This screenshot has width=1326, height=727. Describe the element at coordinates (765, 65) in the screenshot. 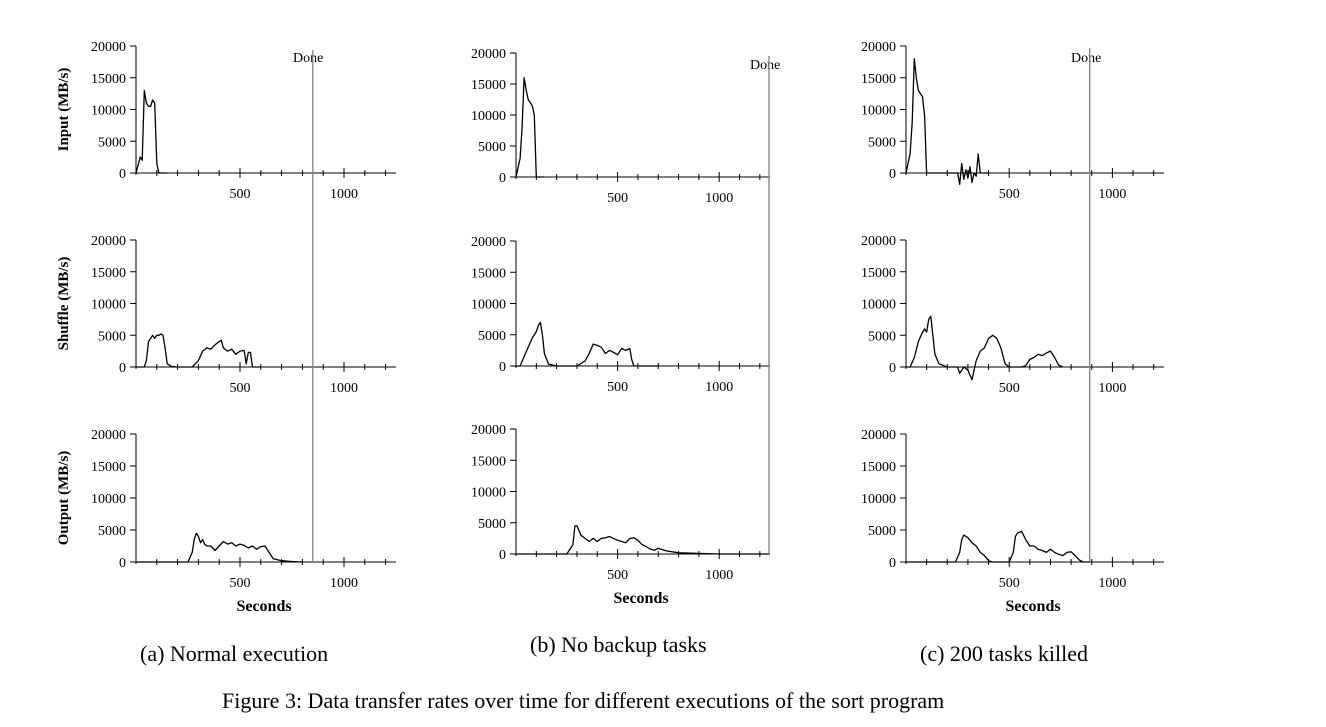

I see `b-input-done-label: Done` at that location.